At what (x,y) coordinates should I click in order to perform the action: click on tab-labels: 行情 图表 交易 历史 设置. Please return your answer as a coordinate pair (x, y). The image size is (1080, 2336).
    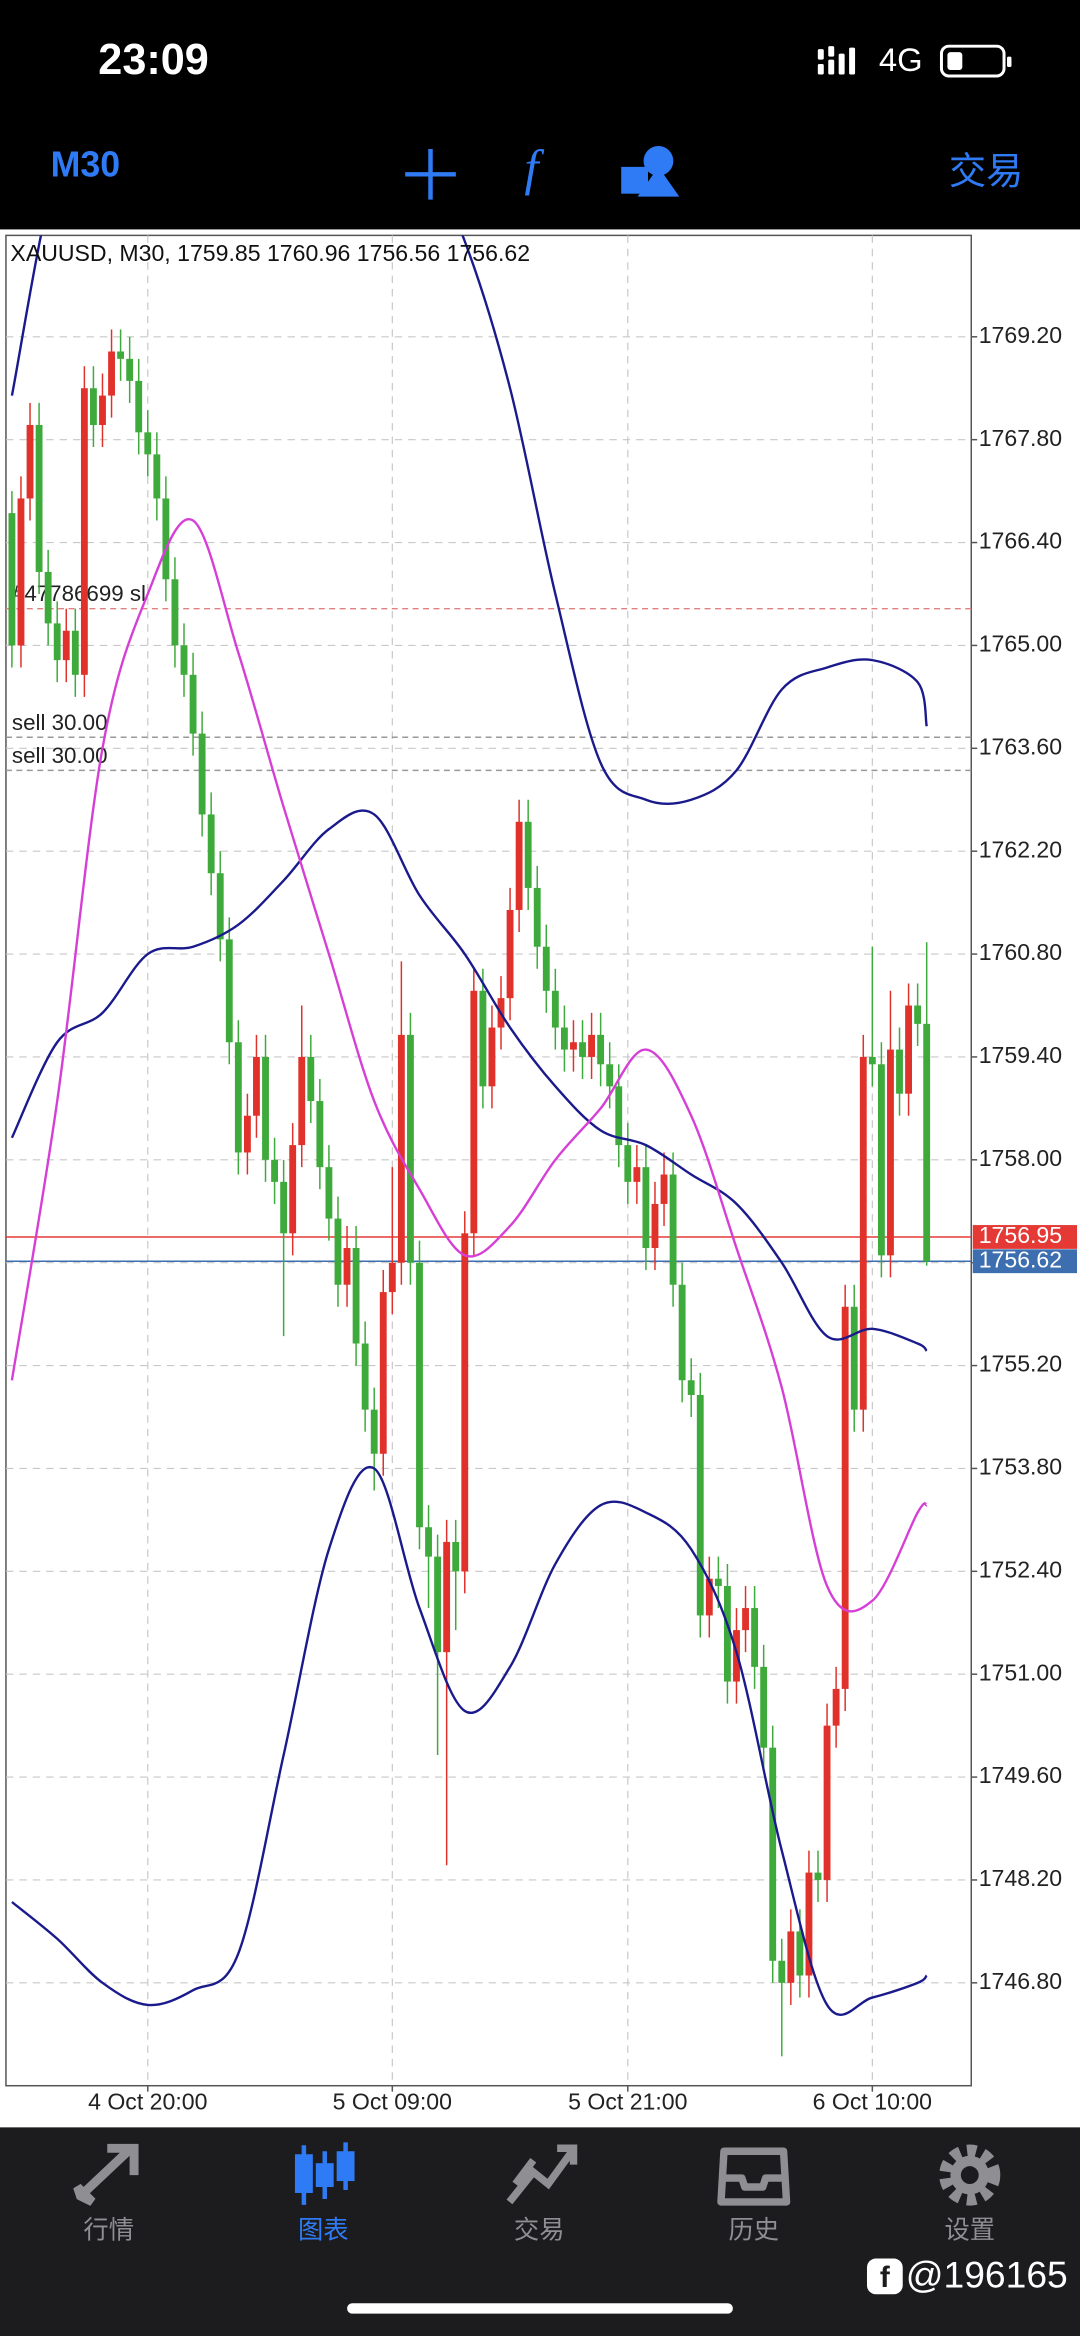
    Looking at the image, I should click on (539, 2230).